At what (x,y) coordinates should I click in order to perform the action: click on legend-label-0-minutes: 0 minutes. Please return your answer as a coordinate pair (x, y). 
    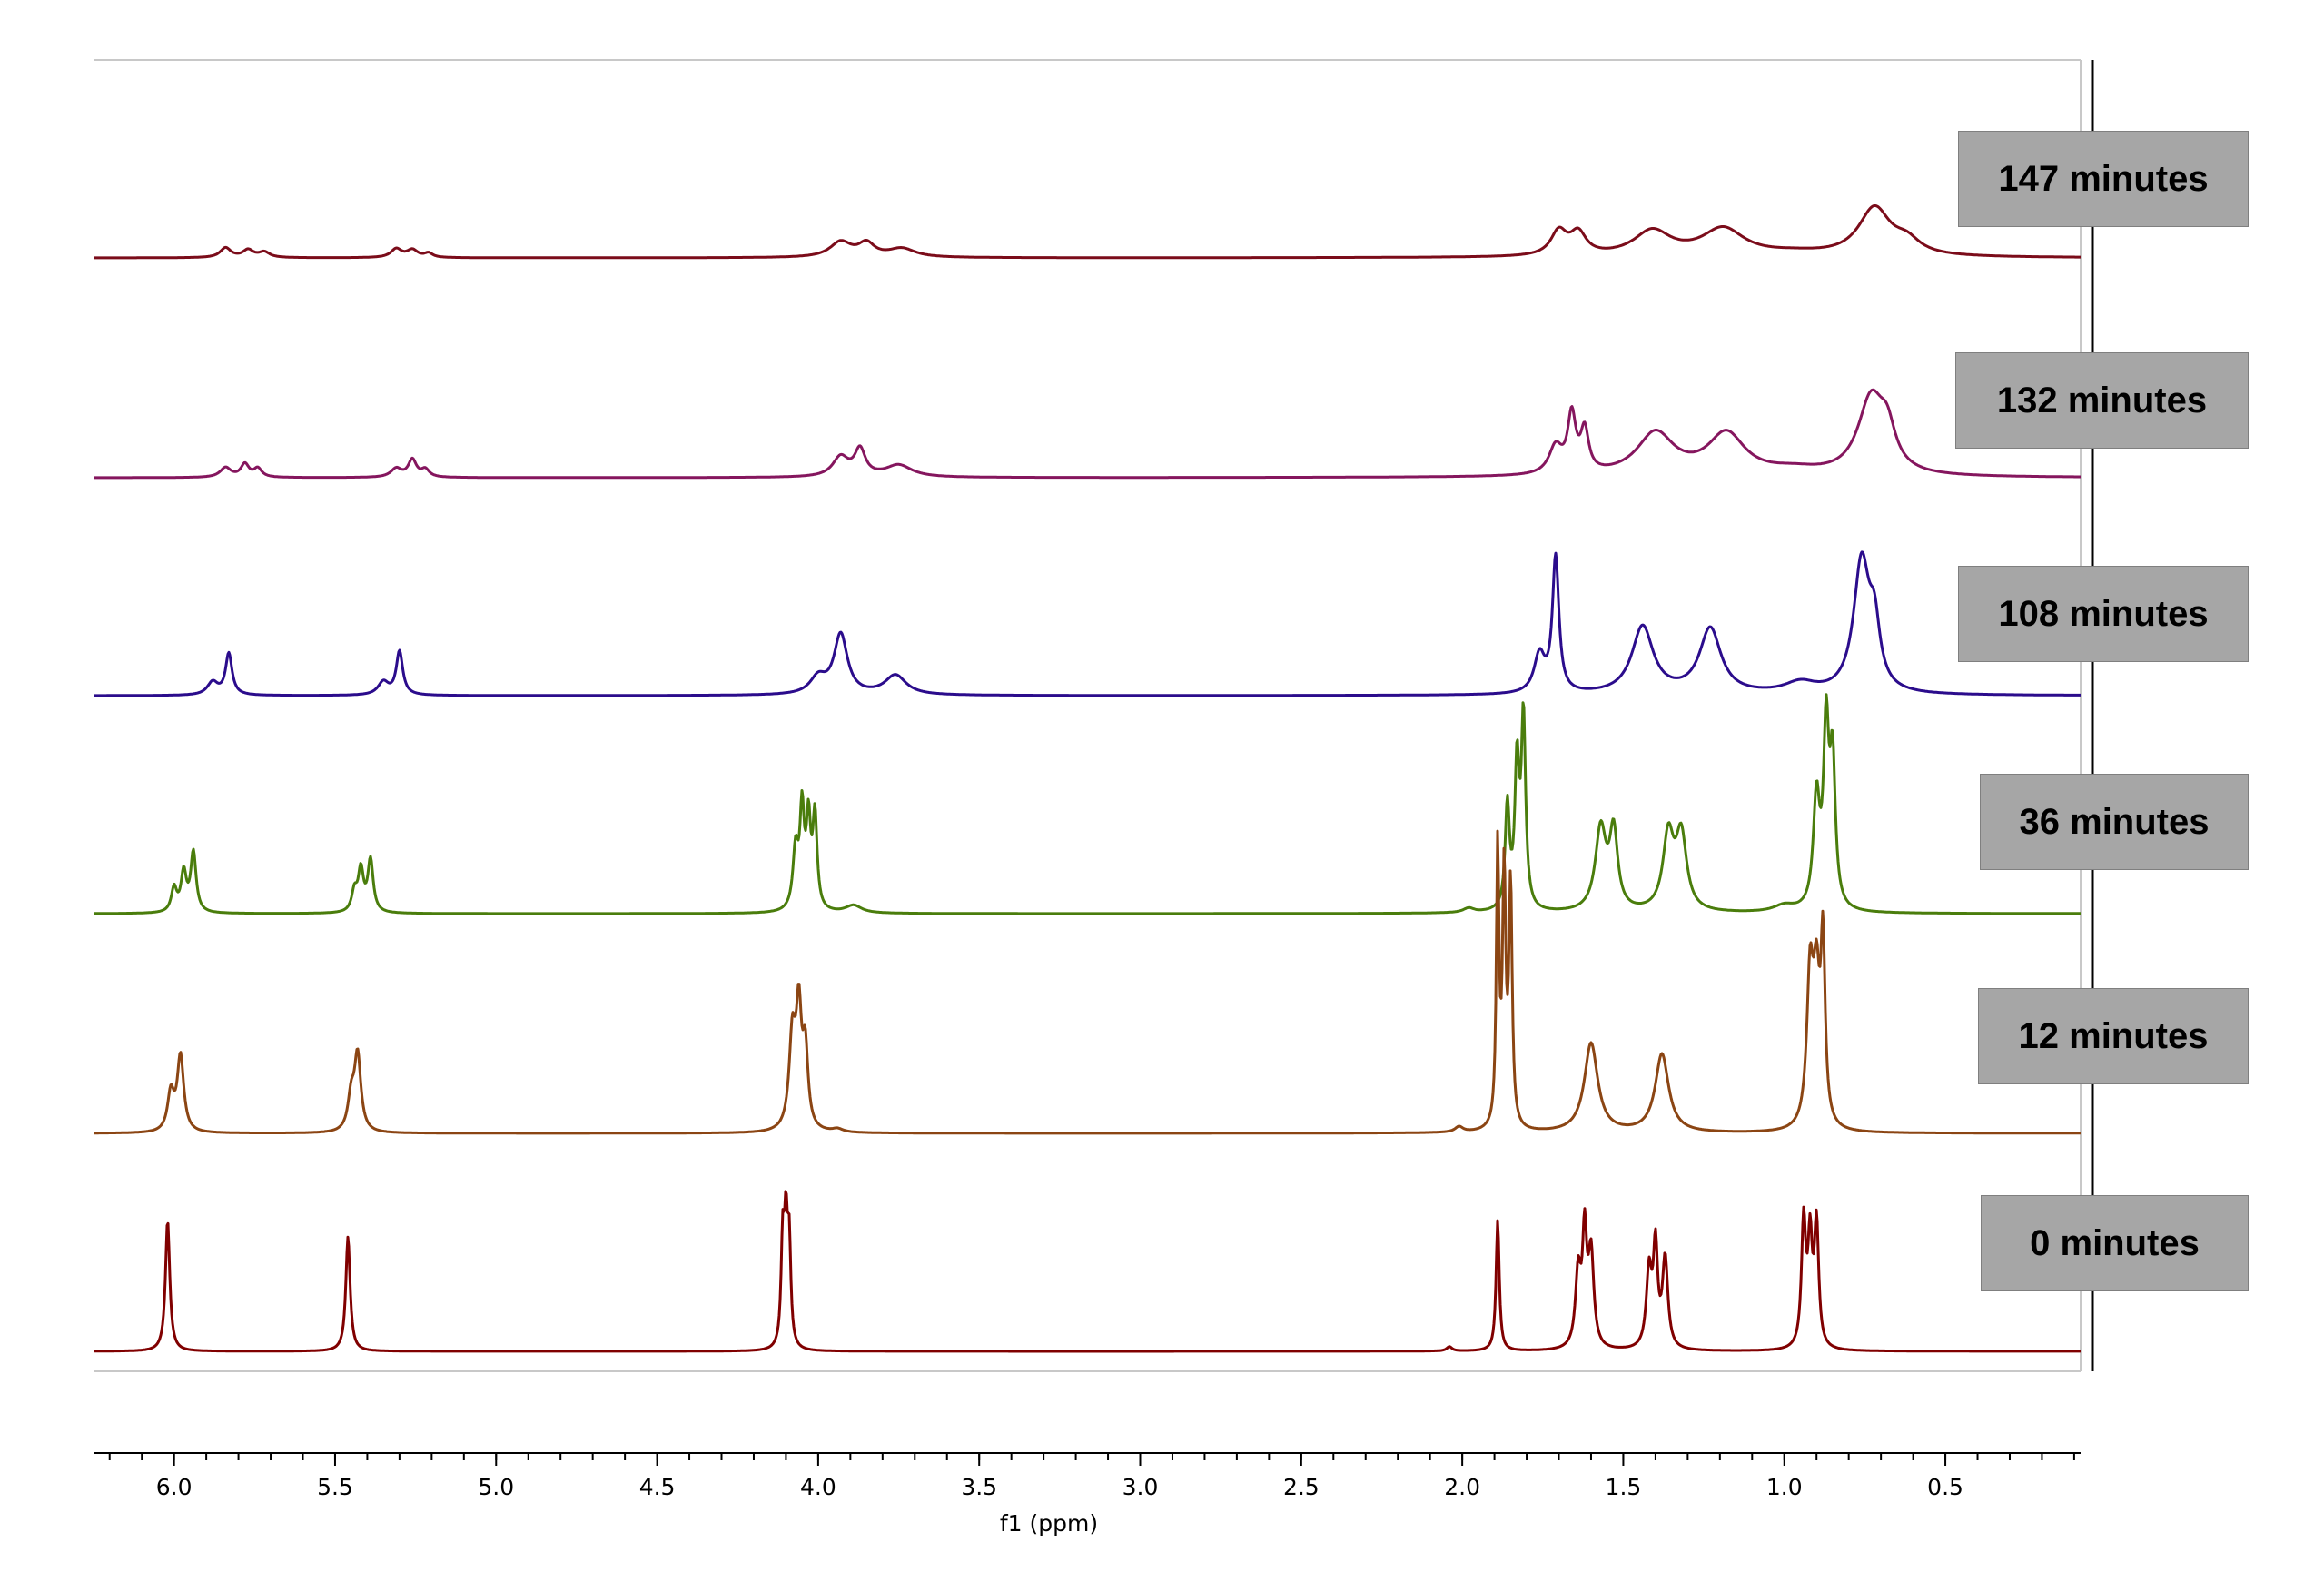
    Looking at the image, I should click on (2115, 1243).